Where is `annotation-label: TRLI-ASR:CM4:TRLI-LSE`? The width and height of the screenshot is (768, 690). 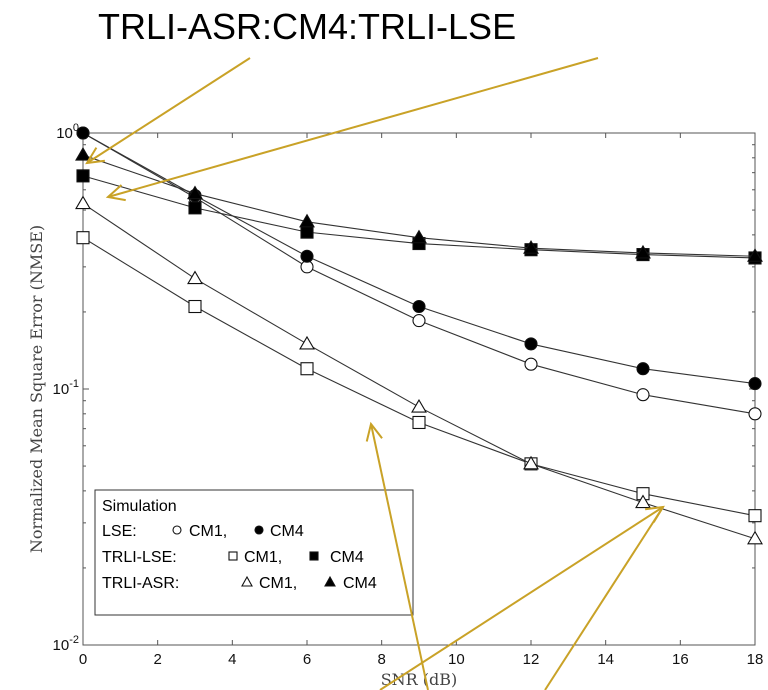 annotation-label: TRLI-ASR:CM4:TRLI-LSE is located at coordinates (307, 26).